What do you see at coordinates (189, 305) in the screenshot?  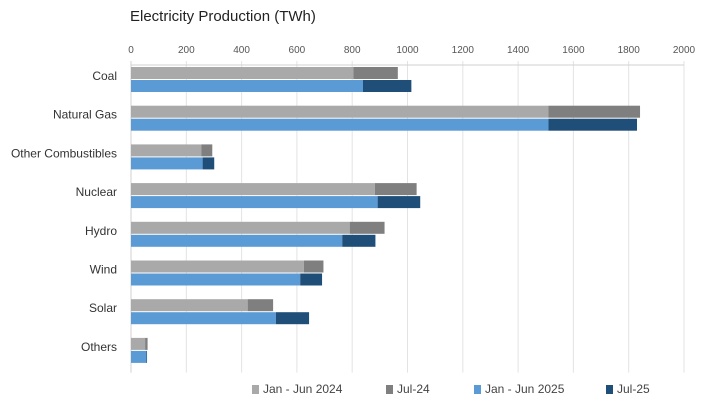 I see `bar-jan-jun-2024-solar` at bounding box center [189, 305].